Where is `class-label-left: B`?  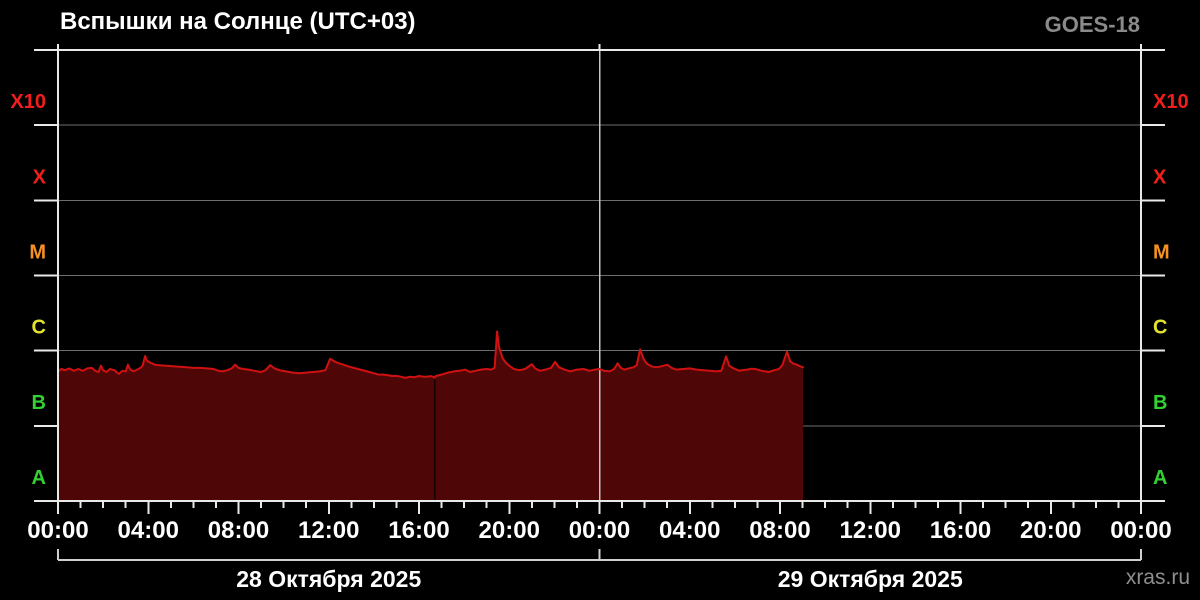
class-label-left: B is located at coordinates (39, 403).